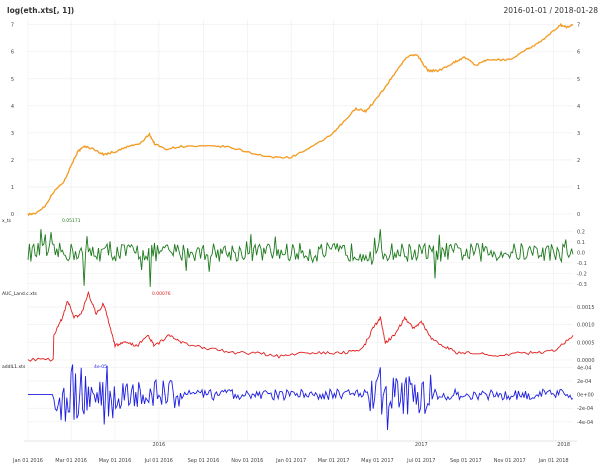 The width and height of the screenshot is (604, 470). I want to click on right-axis-tick-label: 7, so click(578, 26).